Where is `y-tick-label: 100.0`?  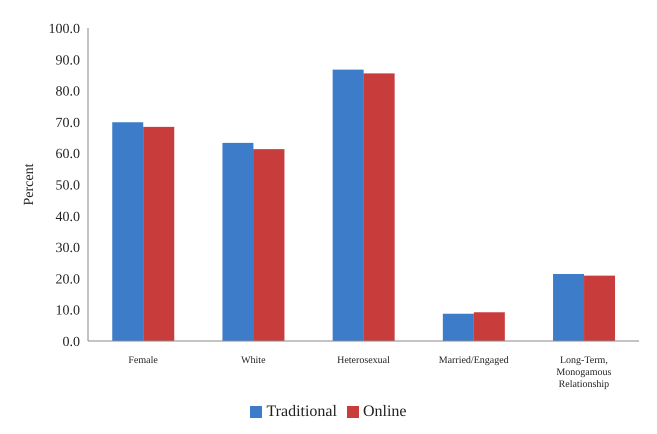 y-tick-label: 100.0 is located at coordinates (64, 29).